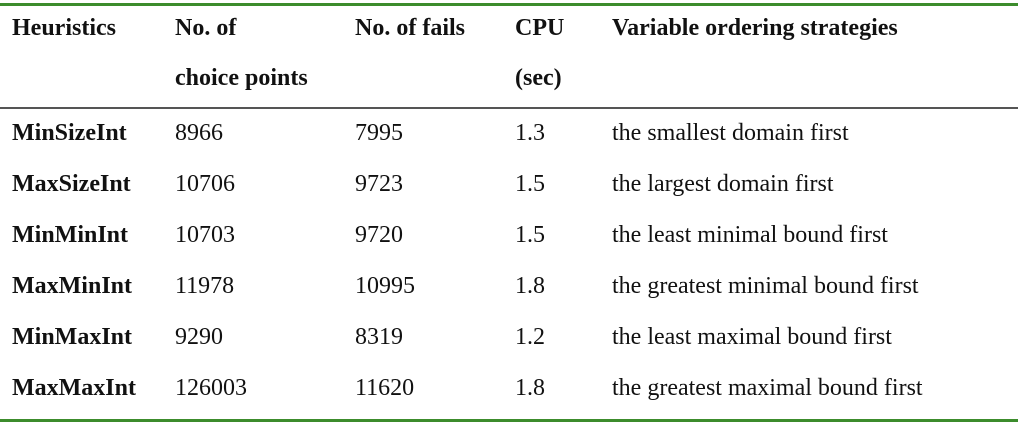  What do you see at coordinates (509, 4) in the screenshot?
I see `top-rule` at bounding box center [509, 4].